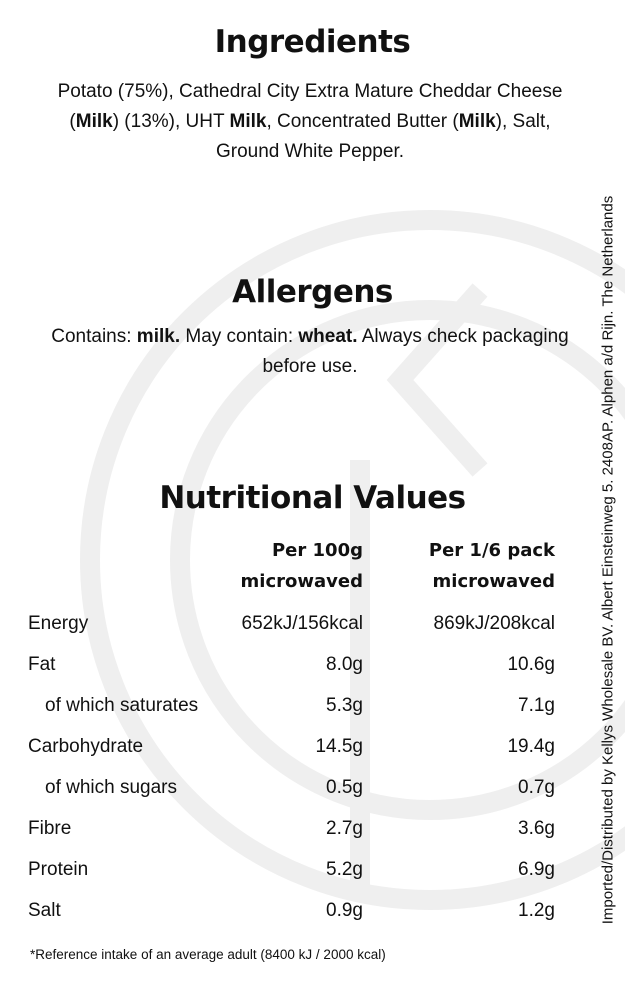 The width and height of the screenshot is (625, 1000). What do you see at coordinates (58, 623) in the screenshot?
I see `nutrient-name: Energy` at bounding box center [58, 623].